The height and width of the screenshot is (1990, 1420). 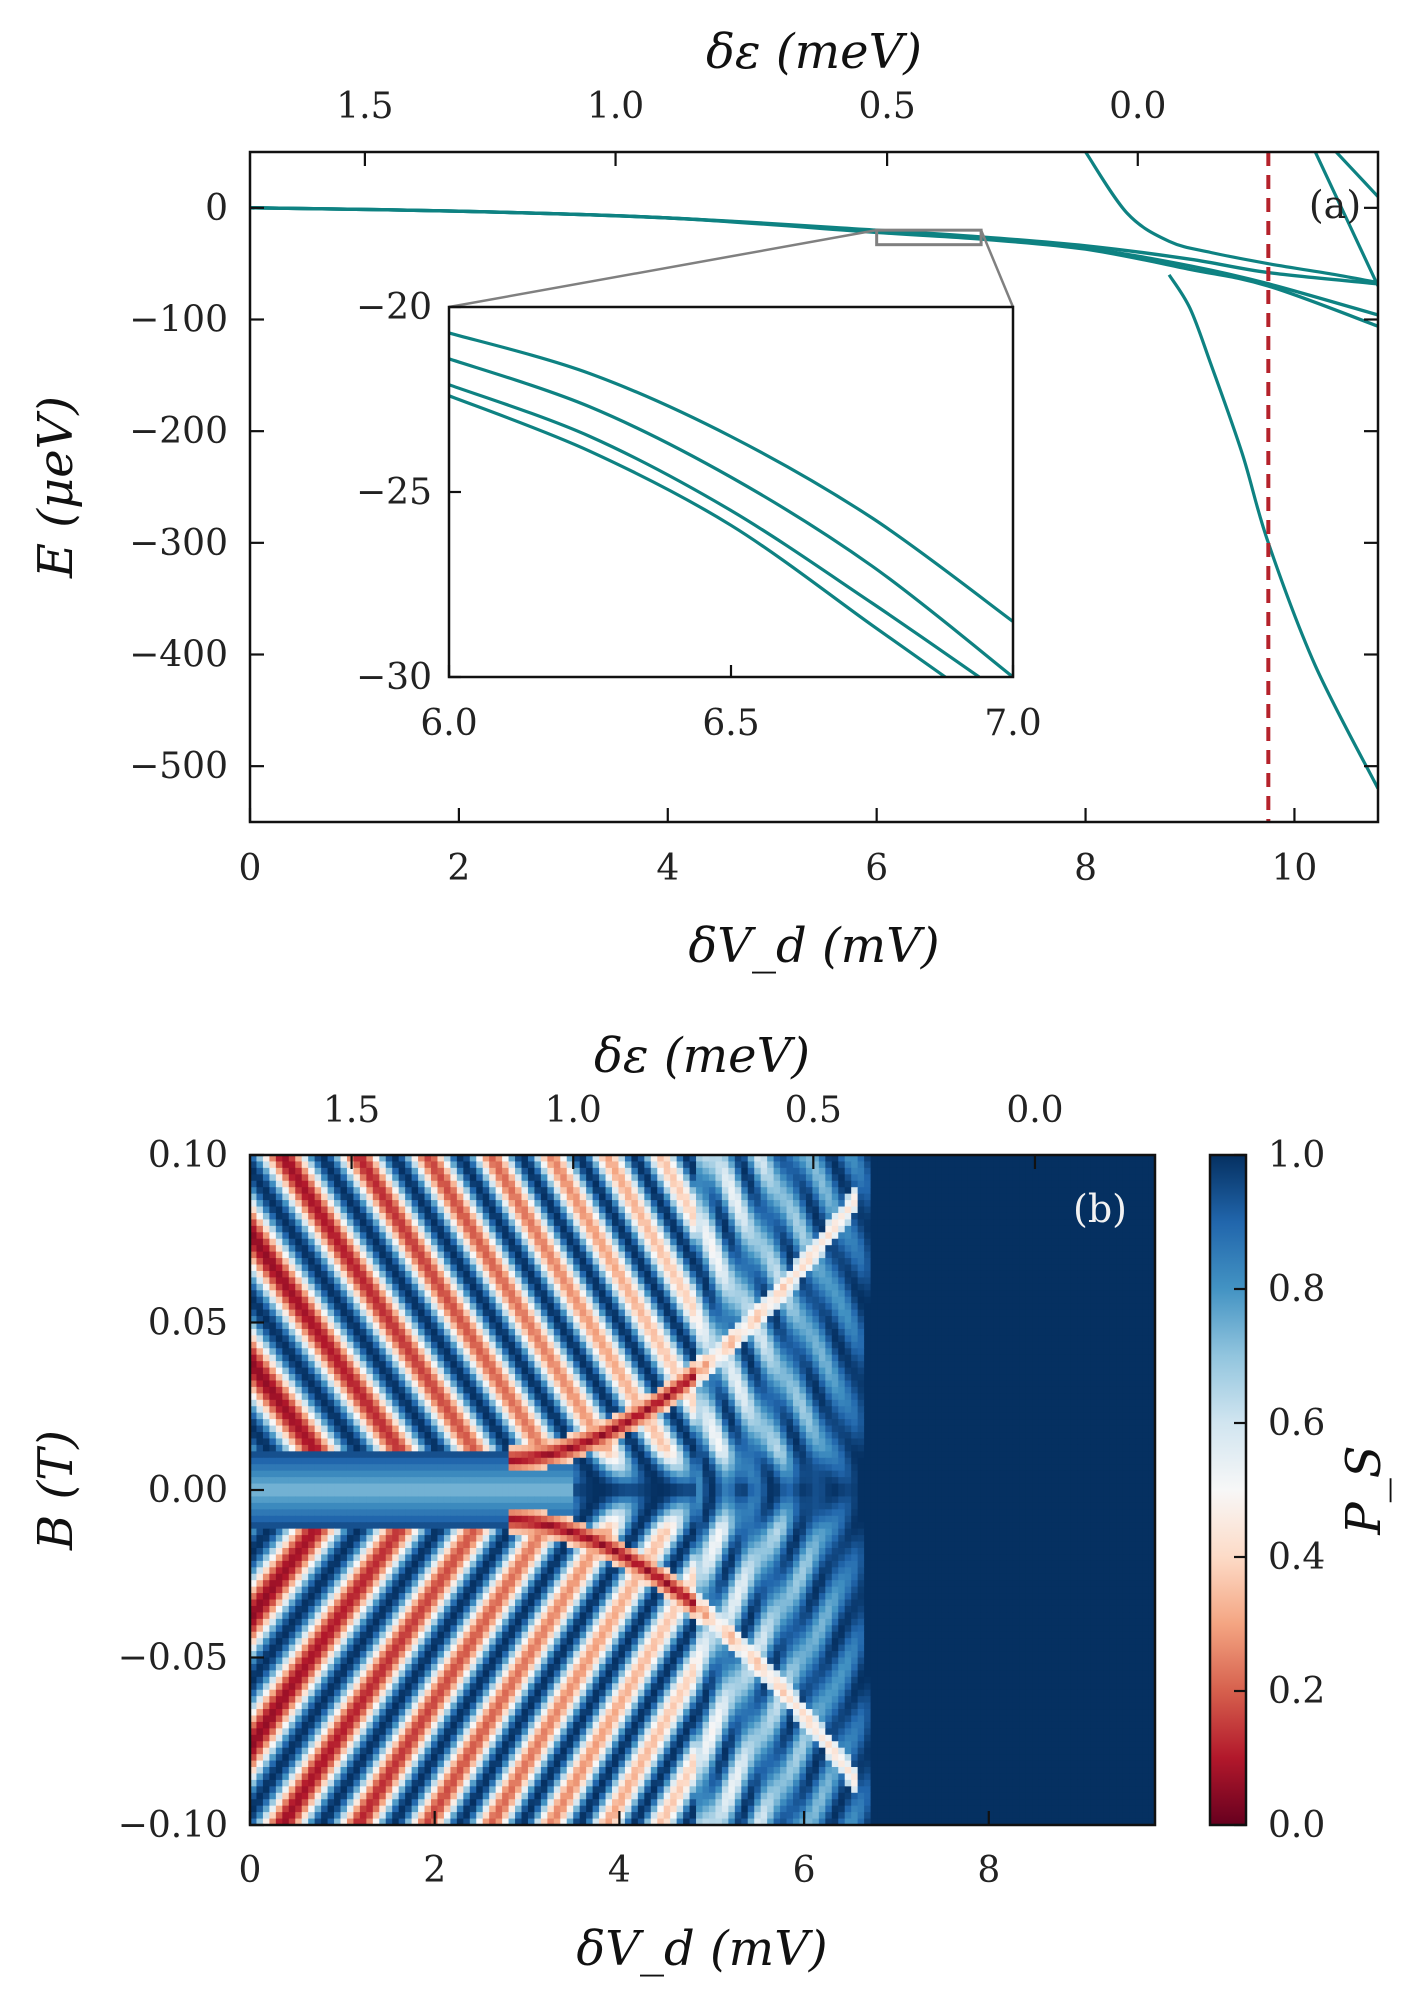 What do you see at coordinates (1279, 1490) in the screenshot?
I see `colorbar-ticks: 1.0 0.8 0.6 0.4 0.2 0.0` at bounding box center [1279, 1490].